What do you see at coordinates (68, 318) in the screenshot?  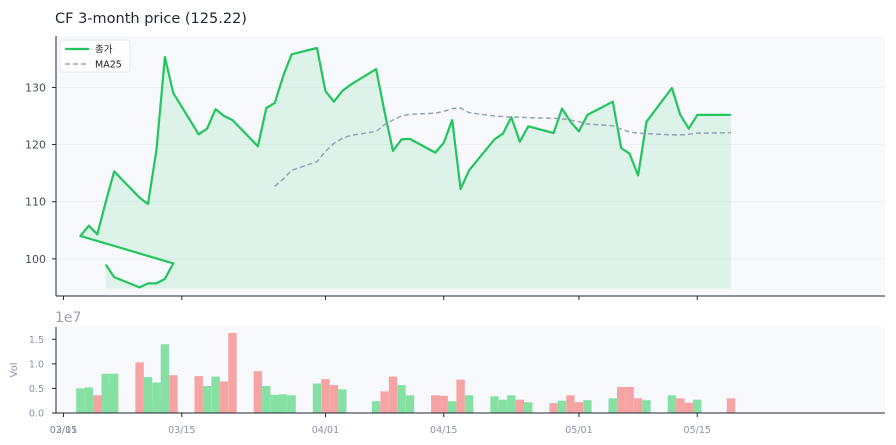 I see `volume-offset-label: 1e7` at bounding box center [68, 318].